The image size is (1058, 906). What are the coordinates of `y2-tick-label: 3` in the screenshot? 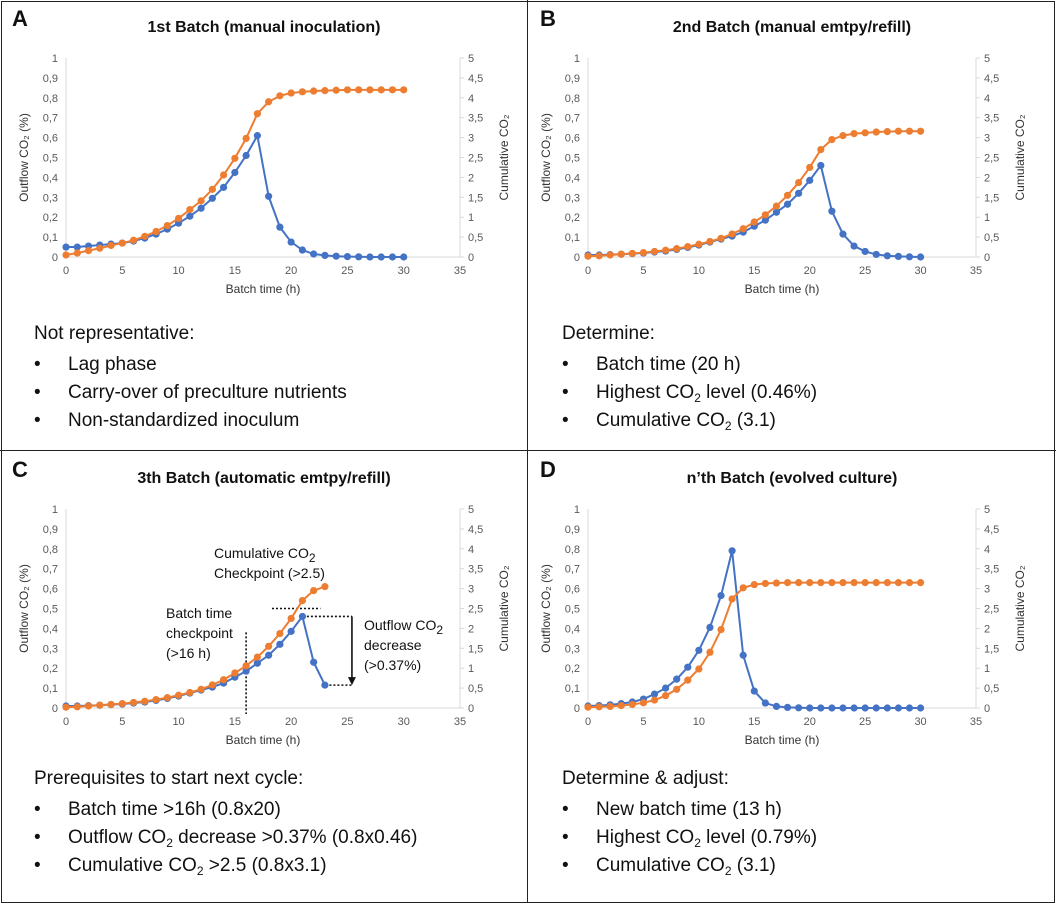 It's located at (987, 139).